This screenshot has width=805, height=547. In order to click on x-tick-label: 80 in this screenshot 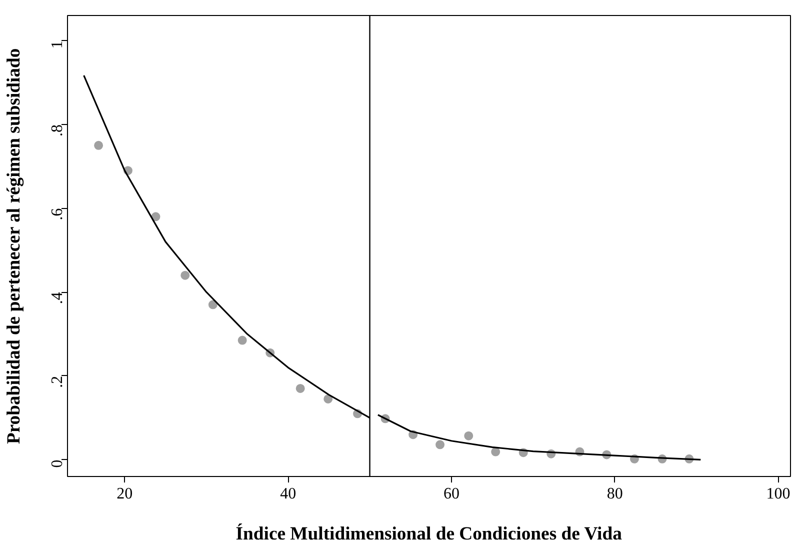, I will do `click(614, 494)`.